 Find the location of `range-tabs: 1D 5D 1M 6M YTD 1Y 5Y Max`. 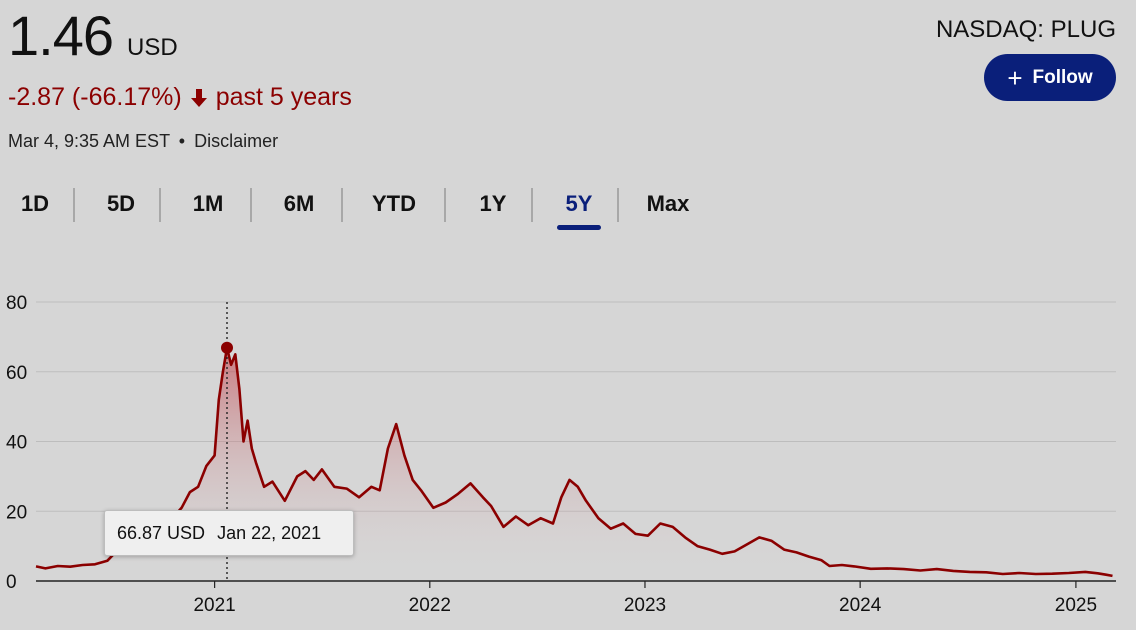

range-tabs: 1D 5D 1M 6M YTD 1Y 5Y Max is located at coordinates (360, 206).